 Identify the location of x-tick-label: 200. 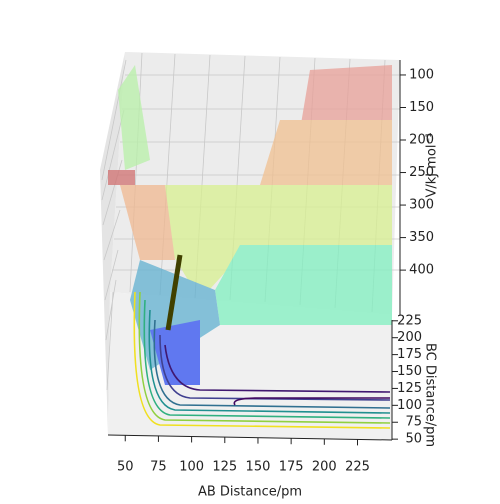
(324, 467).